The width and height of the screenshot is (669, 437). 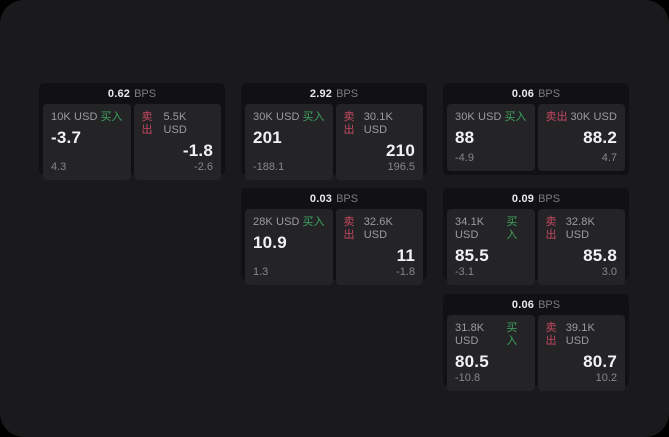 I want to click on sell-amount: 39.1K USD, so click(x=580, y=334).